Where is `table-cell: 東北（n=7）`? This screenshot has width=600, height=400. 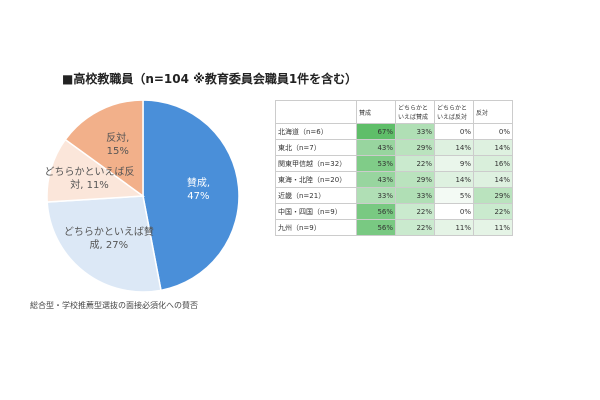 table-cell: 東北（n=7） is located at coordinates (316, 147).